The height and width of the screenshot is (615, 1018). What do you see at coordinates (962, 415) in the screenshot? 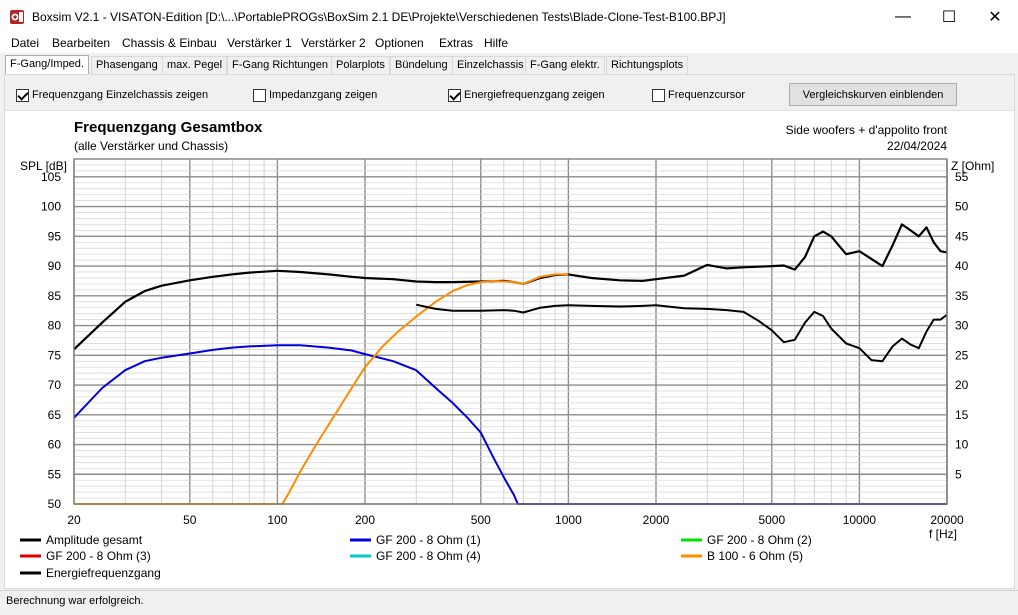
I see `y2-tick-label: 15` at bounding box center [962, 415].